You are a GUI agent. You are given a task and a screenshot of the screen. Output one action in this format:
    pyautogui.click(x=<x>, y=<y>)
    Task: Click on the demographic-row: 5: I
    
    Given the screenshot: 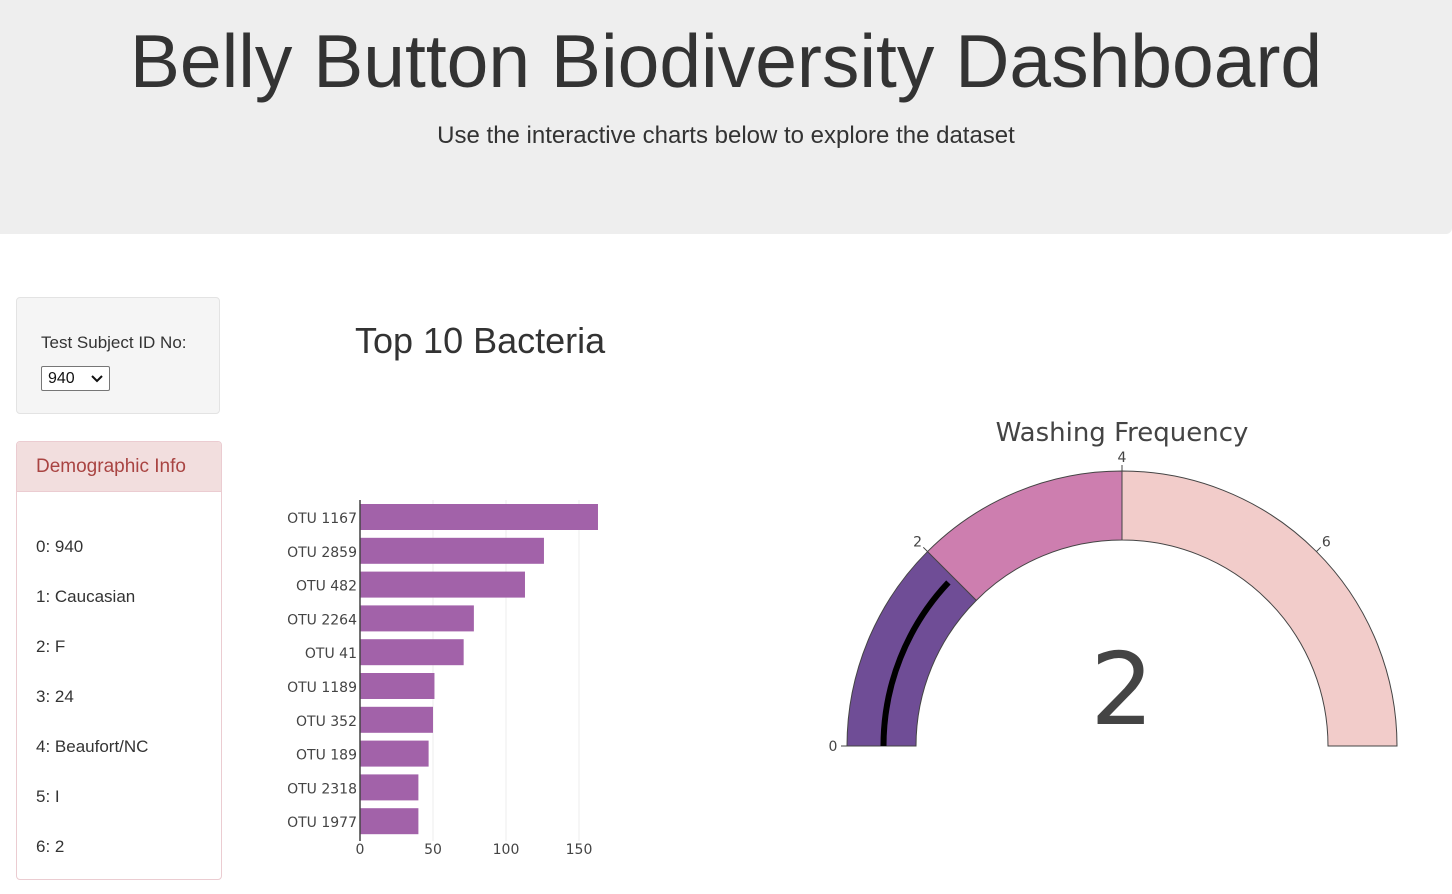 What is the action you would take?
    pyautogui.click(x=48, y=796)
    